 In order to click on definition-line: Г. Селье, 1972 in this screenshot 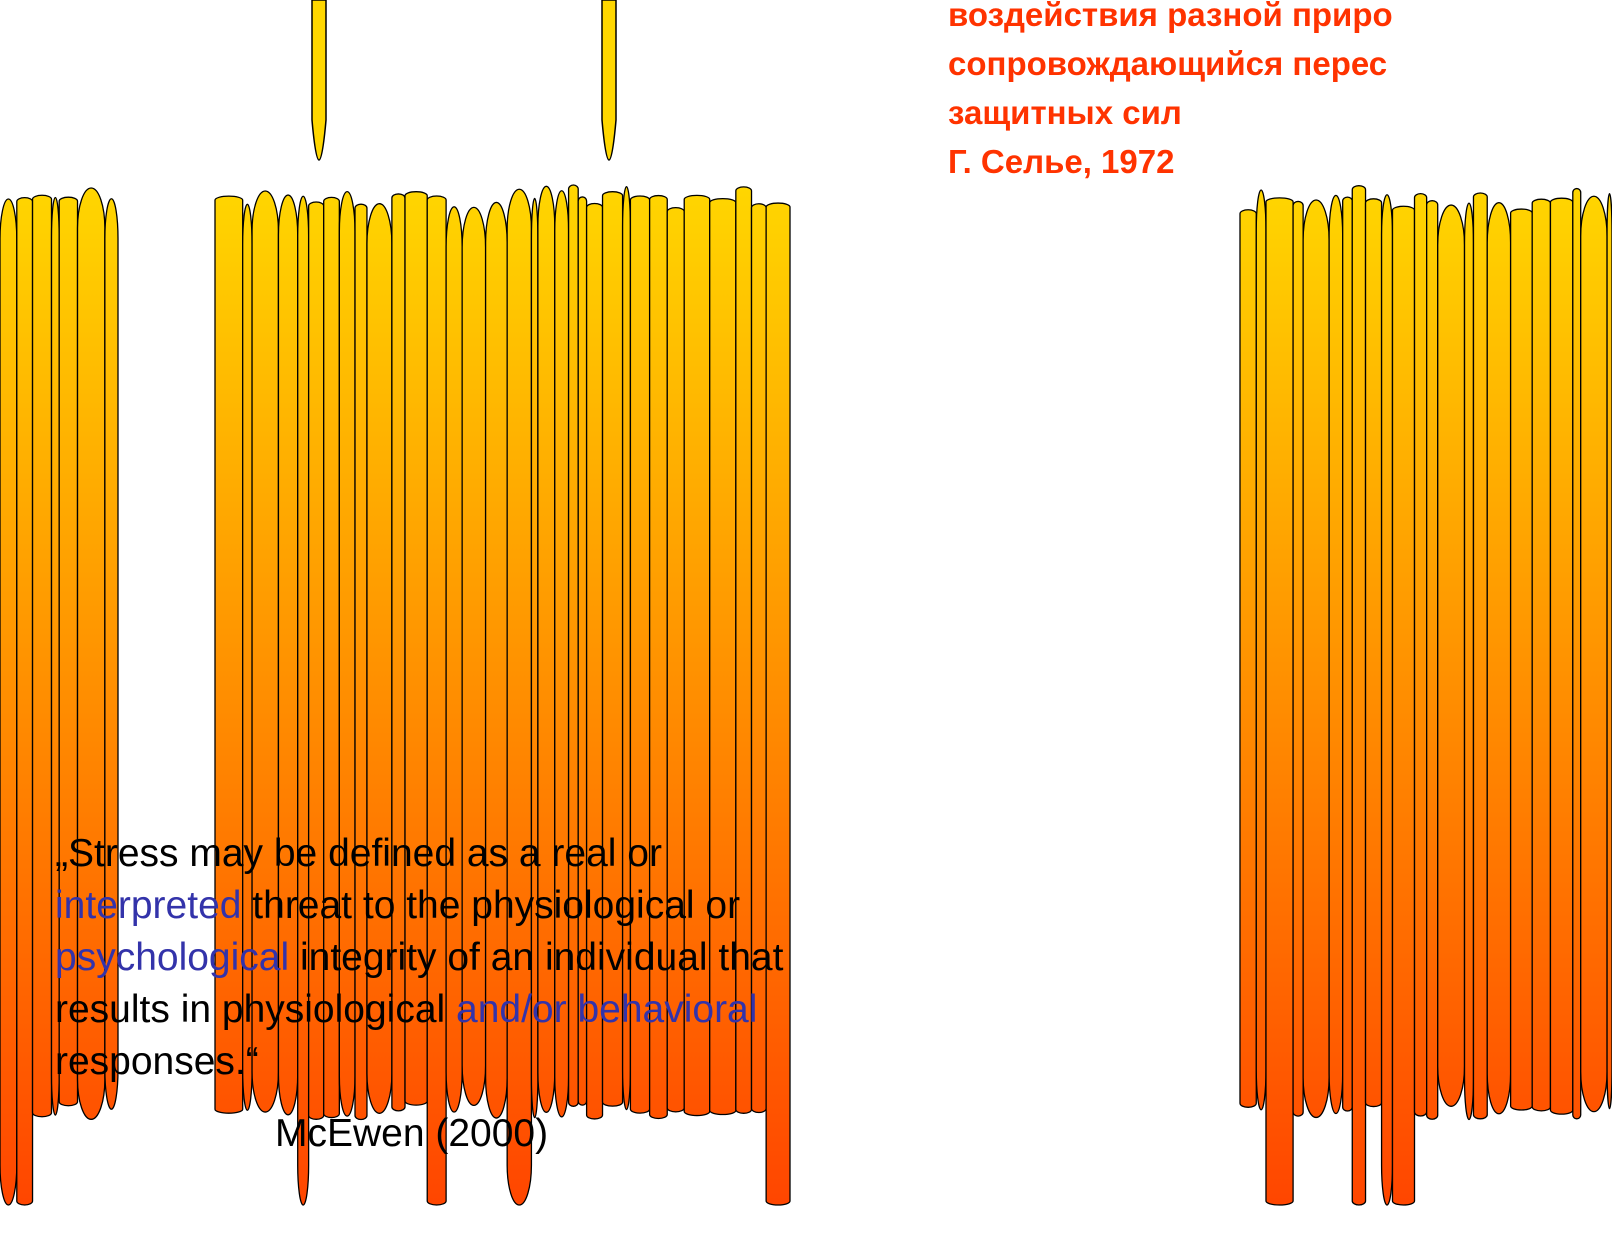, I will do `click(1061, 161)`.